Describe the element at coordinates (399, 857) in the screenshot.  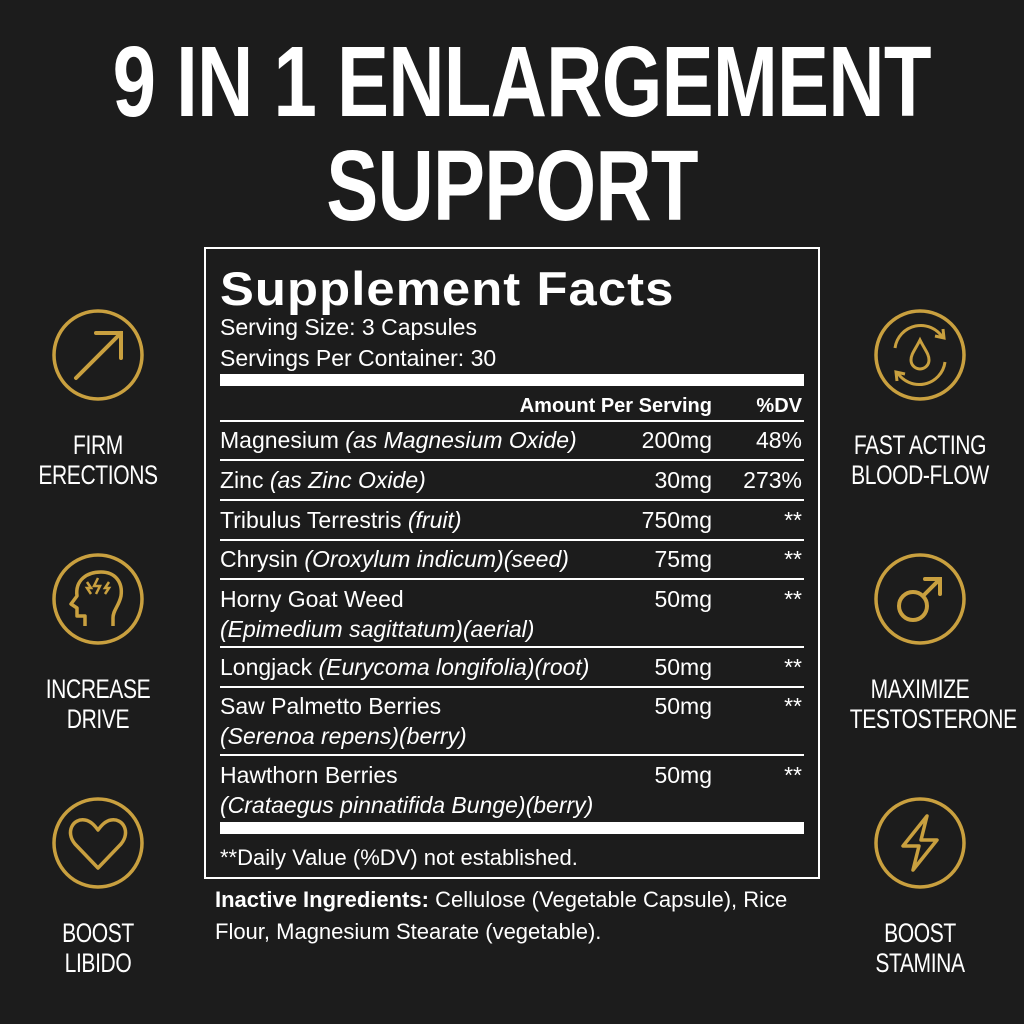
I see `footnote: **Daily Value (%DV) not established.` at that location.